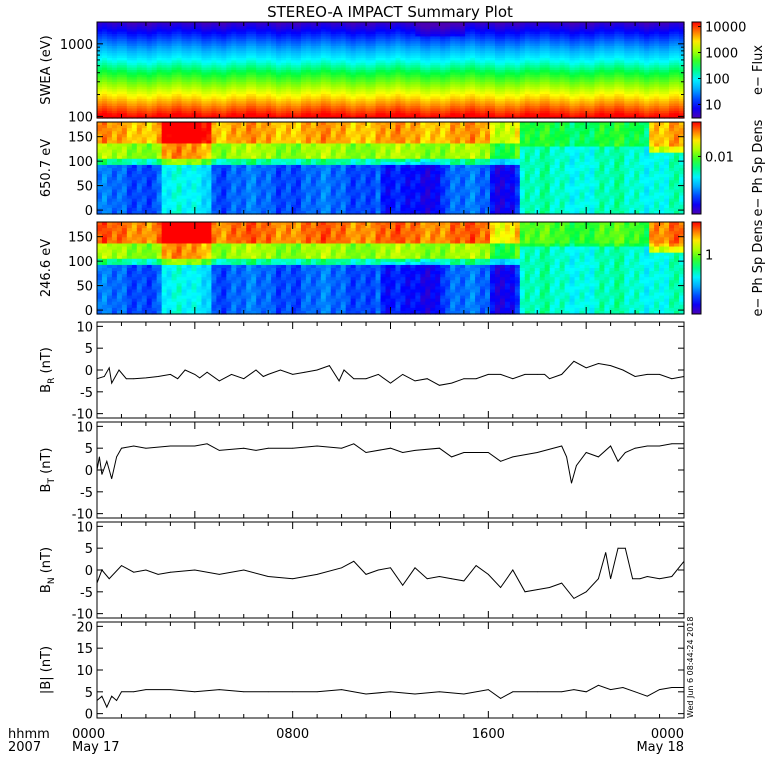 The height and width of the screenshot is (780, 780). I want to click on y-axis-label: 650.7 eV, so click(46, 168).